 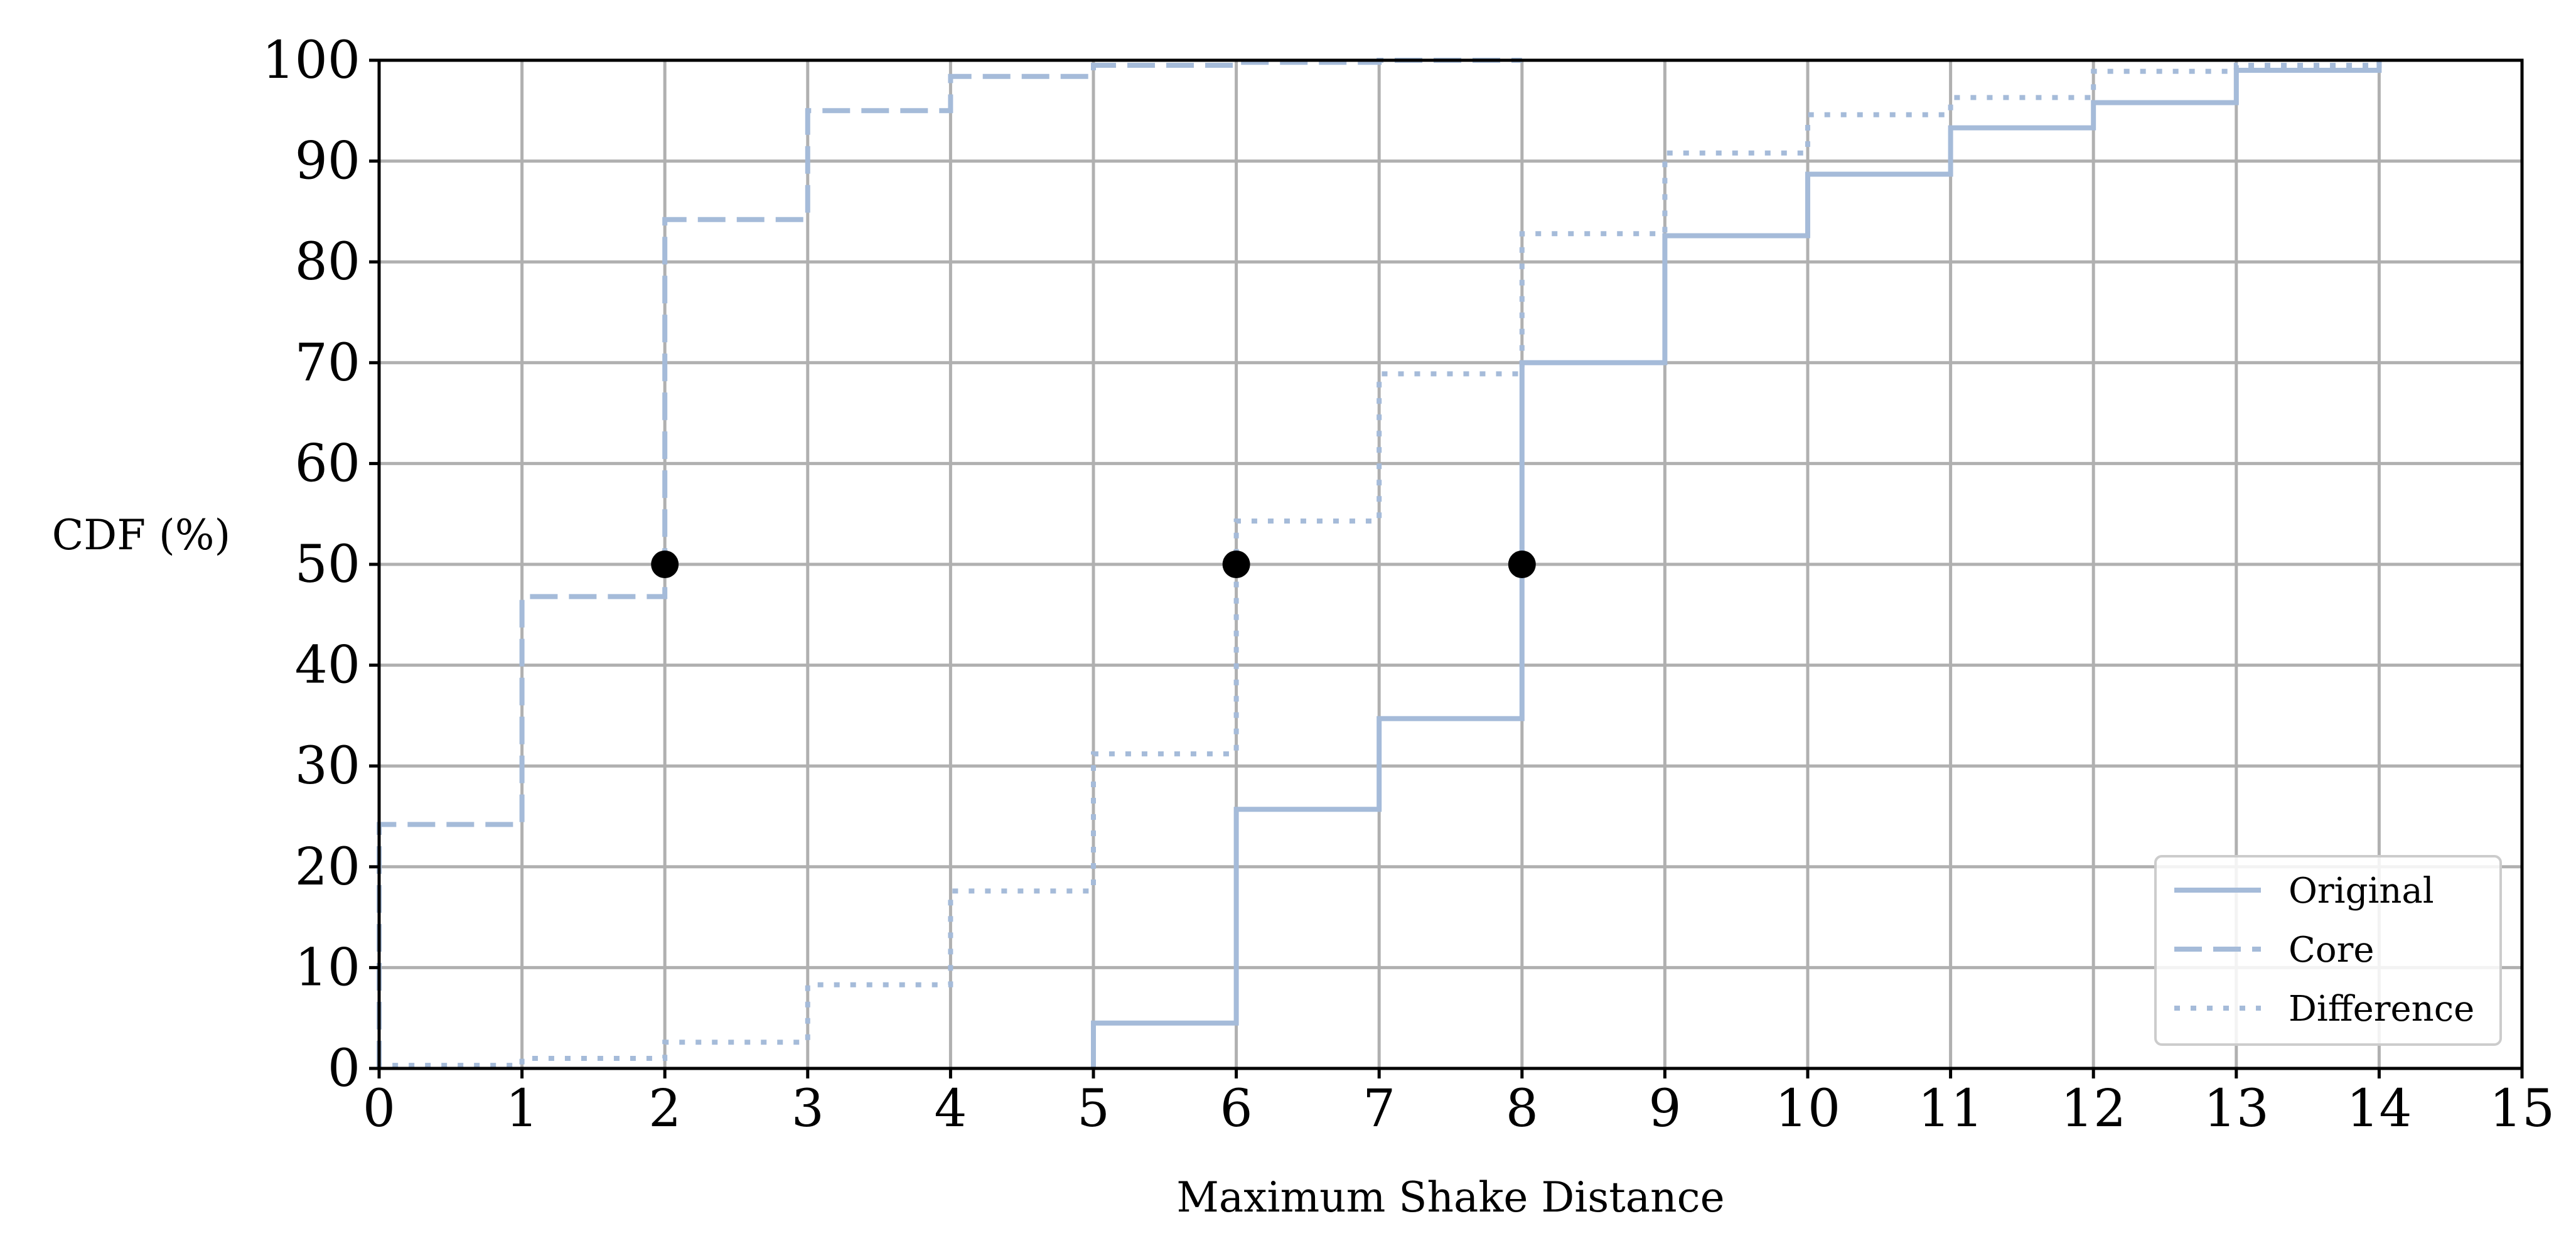 What do you see at coordinates (379, 1109) in the screenshot?
I see `x-tick-label: 0` at bounding box center [379, 1109].